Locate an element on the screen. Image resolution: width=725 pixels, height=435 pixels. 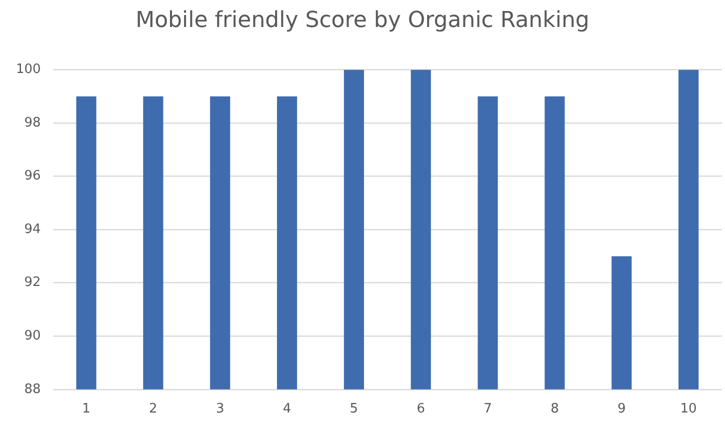
x-tick-label: 3 is located at coordinates (220, 409).